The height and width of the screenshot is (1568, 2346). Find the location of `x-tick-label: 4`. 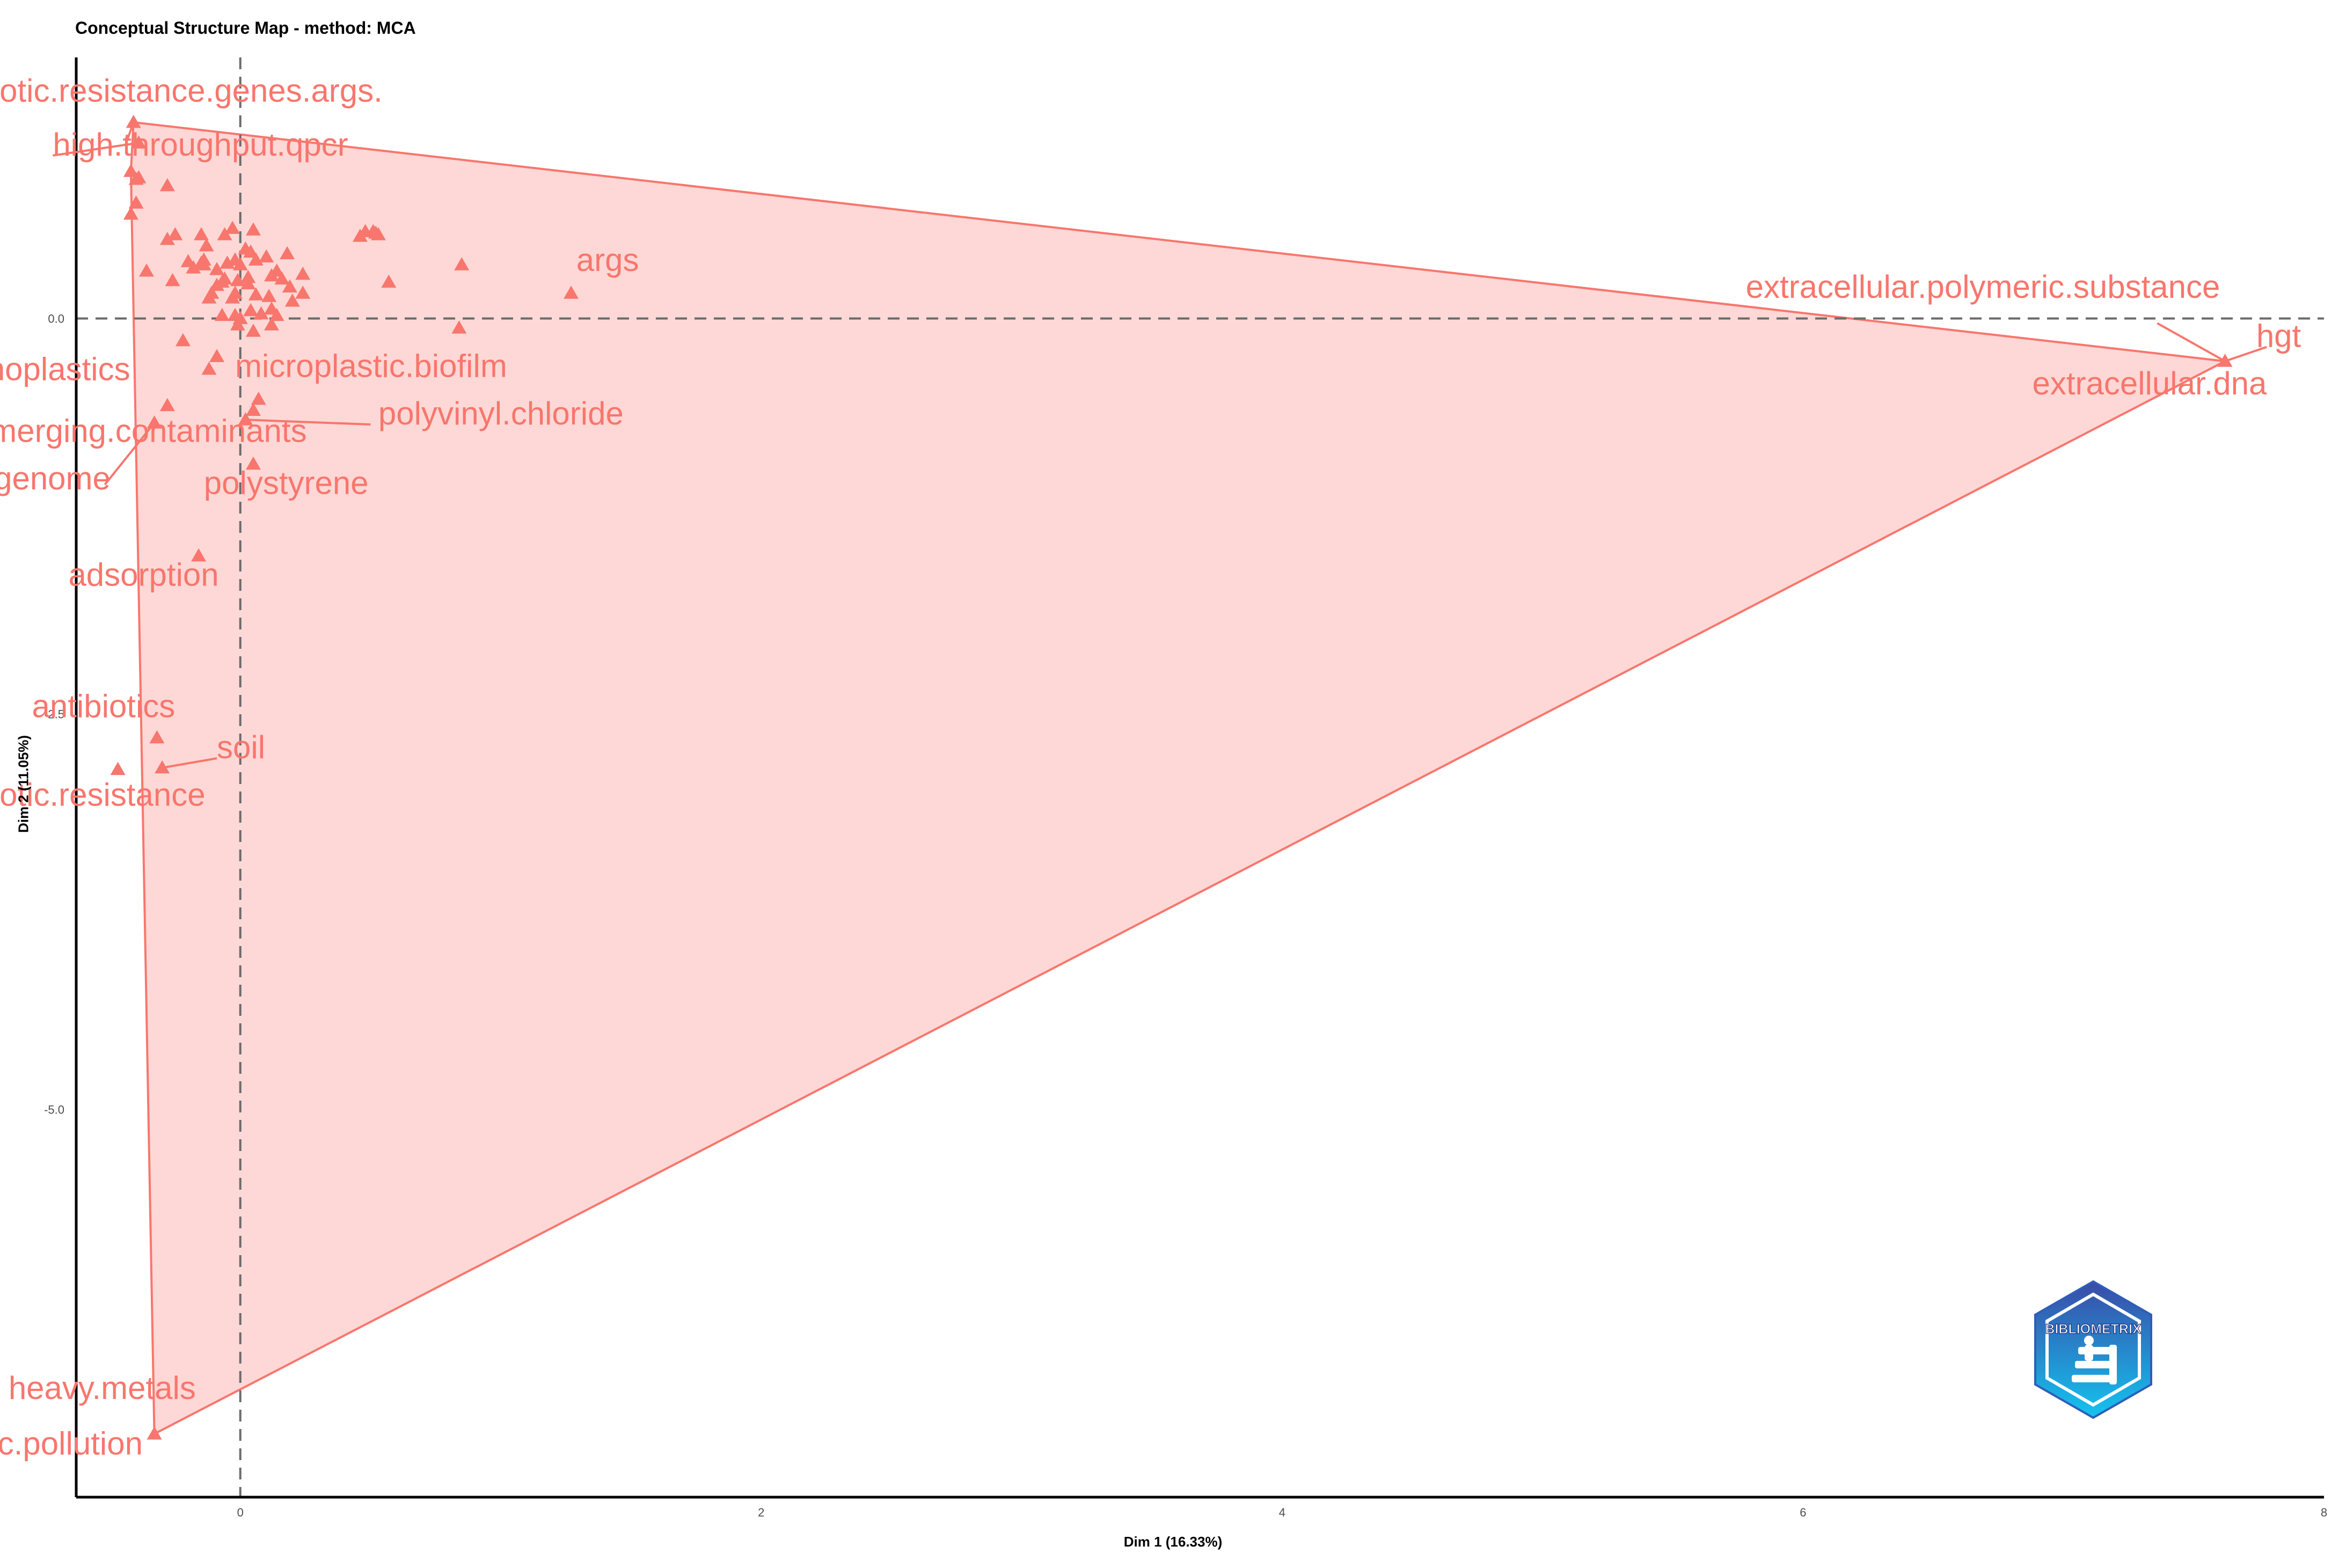

x-tick-label: 4 is located at coordinates (1282, 1512).